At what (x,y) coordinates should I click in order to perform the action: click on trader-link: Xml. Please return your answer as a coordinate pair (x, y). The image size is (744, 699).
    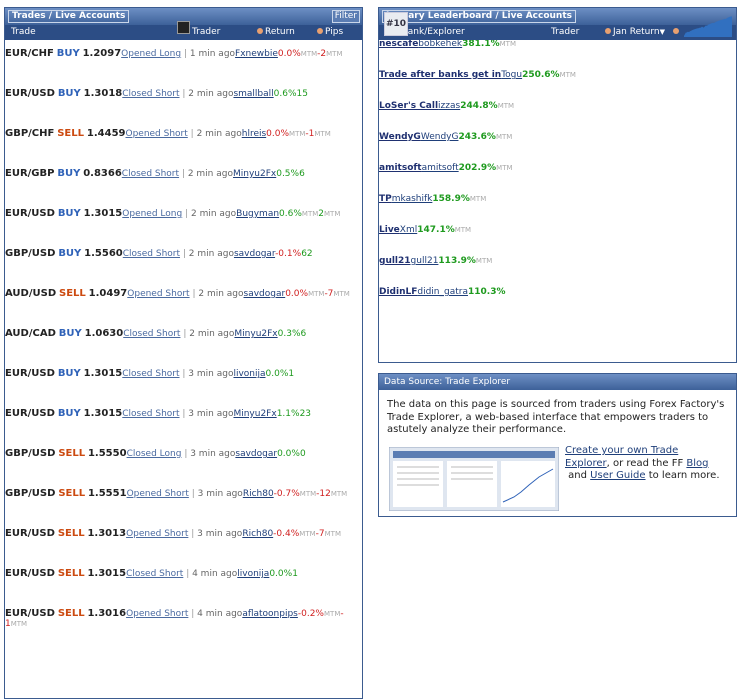
    Looking at the image, I should click on (408, 230).